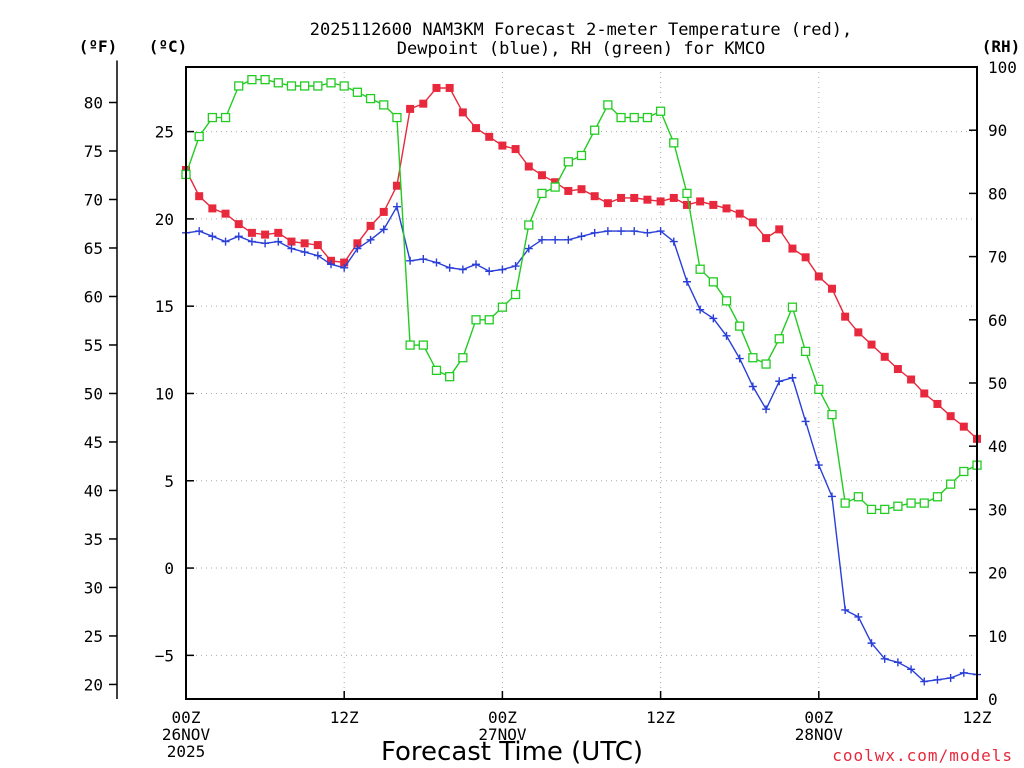 This screenshot has width=1024, height=768. Describe the element at coordinates (186, 734) in the screenshot. I see `x-tick-label: 26NOV` at that location.